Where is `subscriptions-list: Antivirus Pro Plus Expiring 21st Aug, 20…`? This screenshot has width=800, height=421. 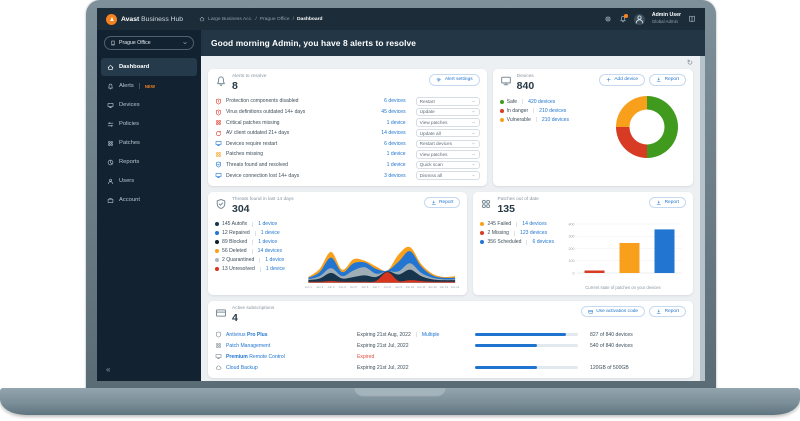
subscriptions-list: Antivirus Pro Plus Expiring 21st Aug, 20… is located at coordinates (450, 351).